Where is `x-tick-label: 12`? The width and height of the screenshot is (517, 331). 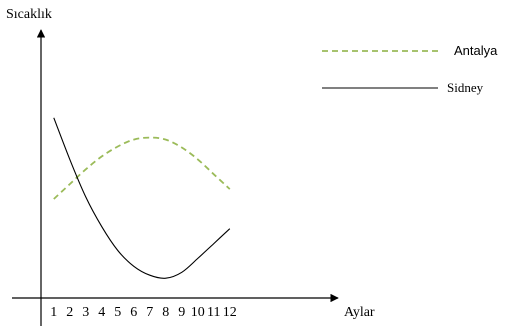
x-tick-label: 12 is located at coordinates (230, 312).